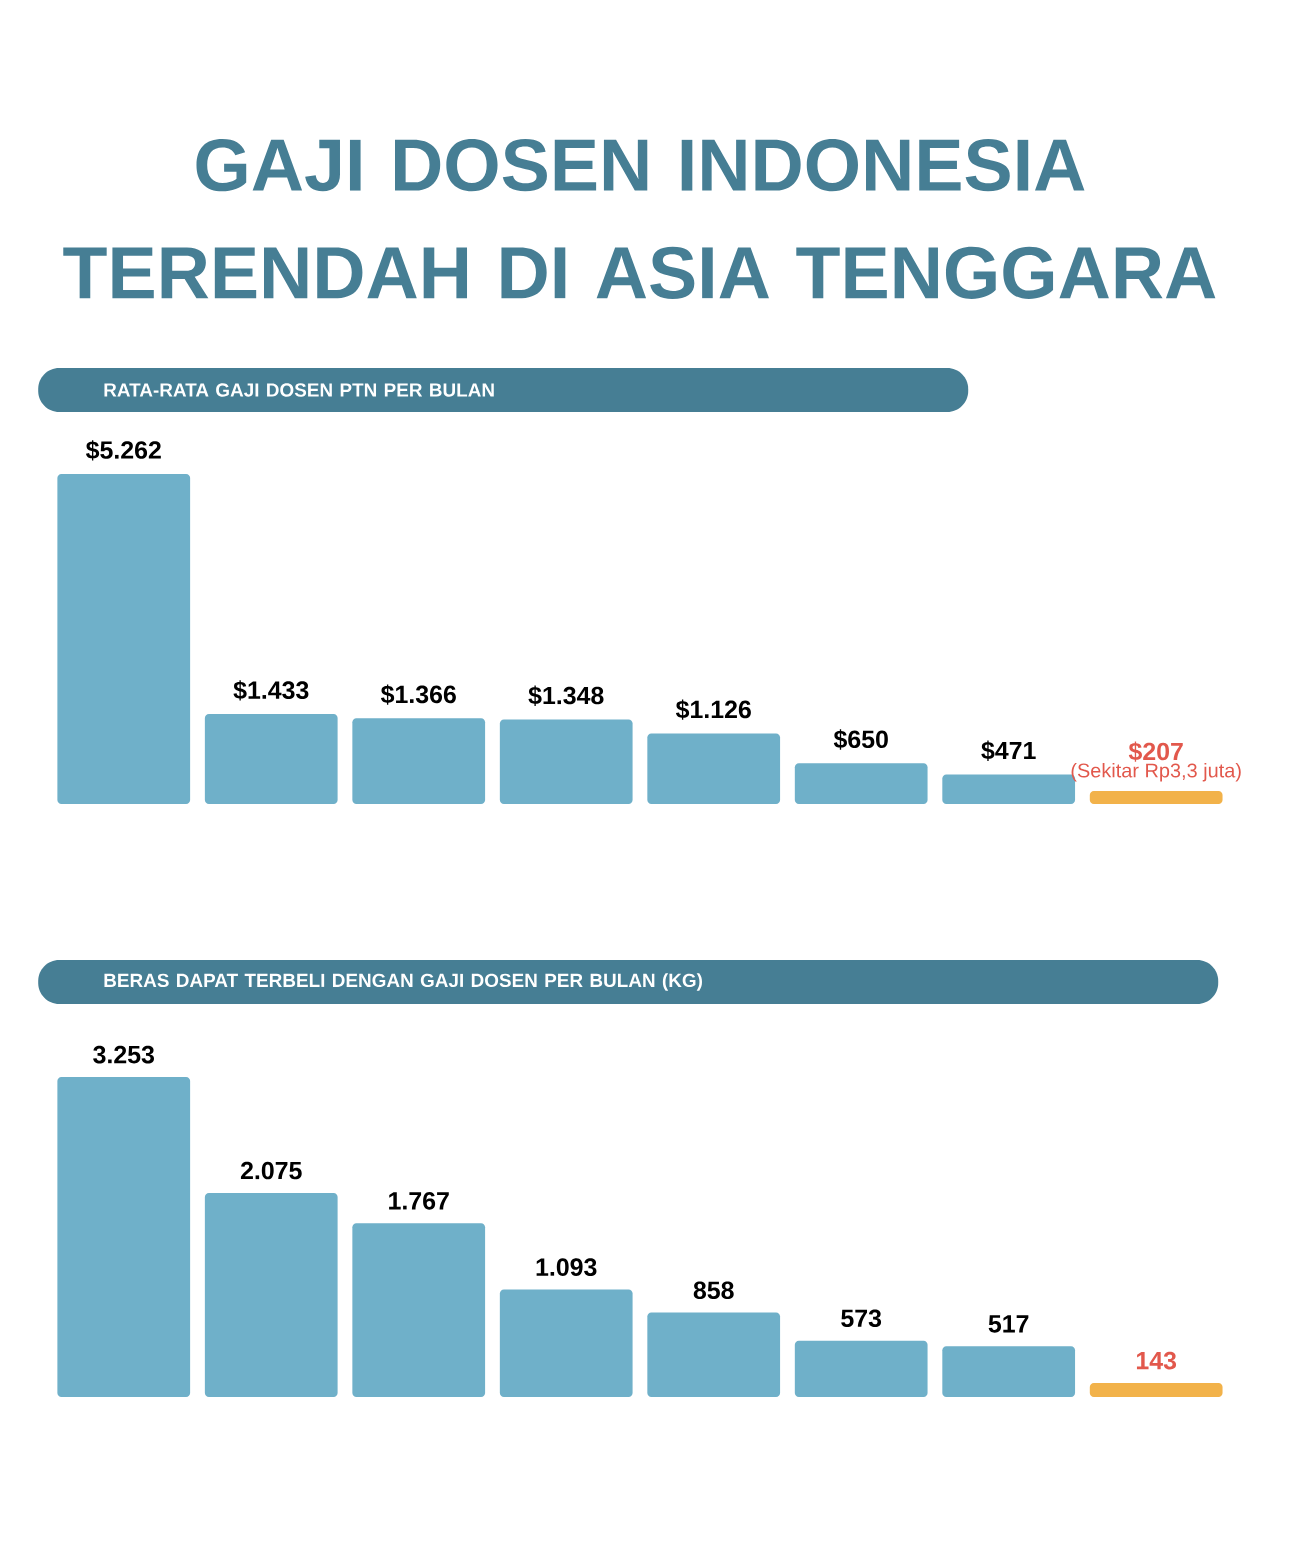 The width and height of the screenshot is (1292, 1549). What do you see at coordinates (419, 1201) in the screenshot?
I see `data-label: 1.767` at bounding box center [419, 1201].